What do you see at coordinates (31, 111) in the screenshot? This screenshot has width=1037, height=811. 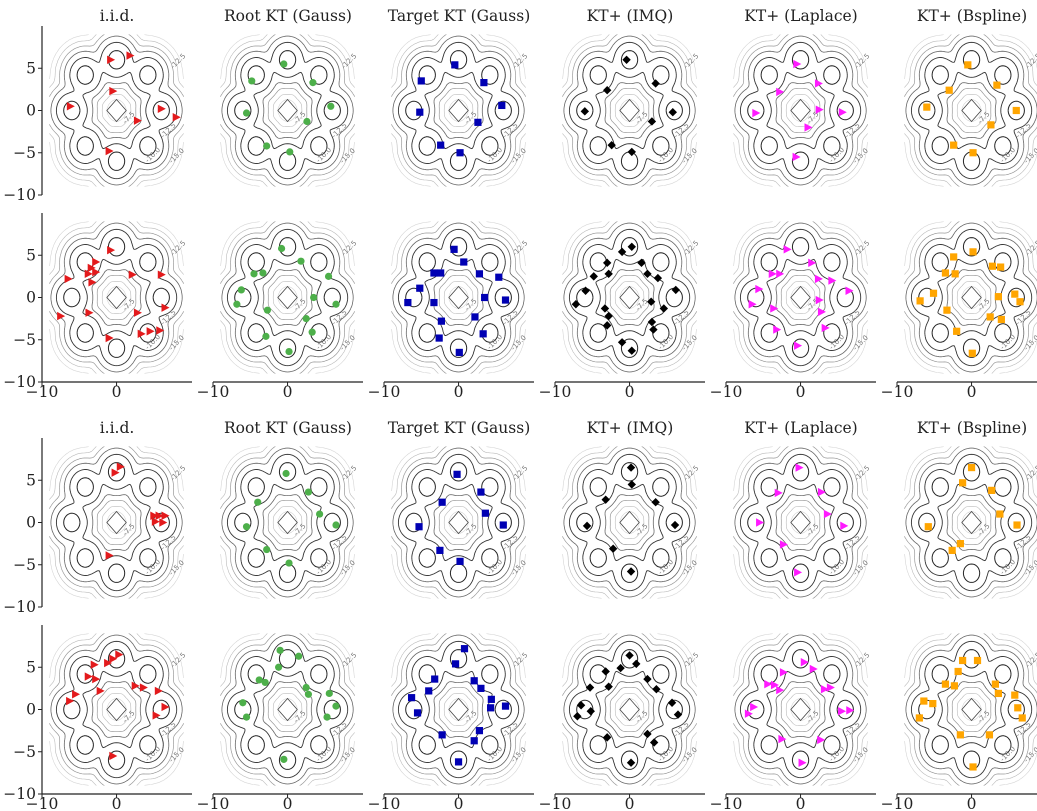 I see `y-tick-label: 0` at bounding box center [31, 111].